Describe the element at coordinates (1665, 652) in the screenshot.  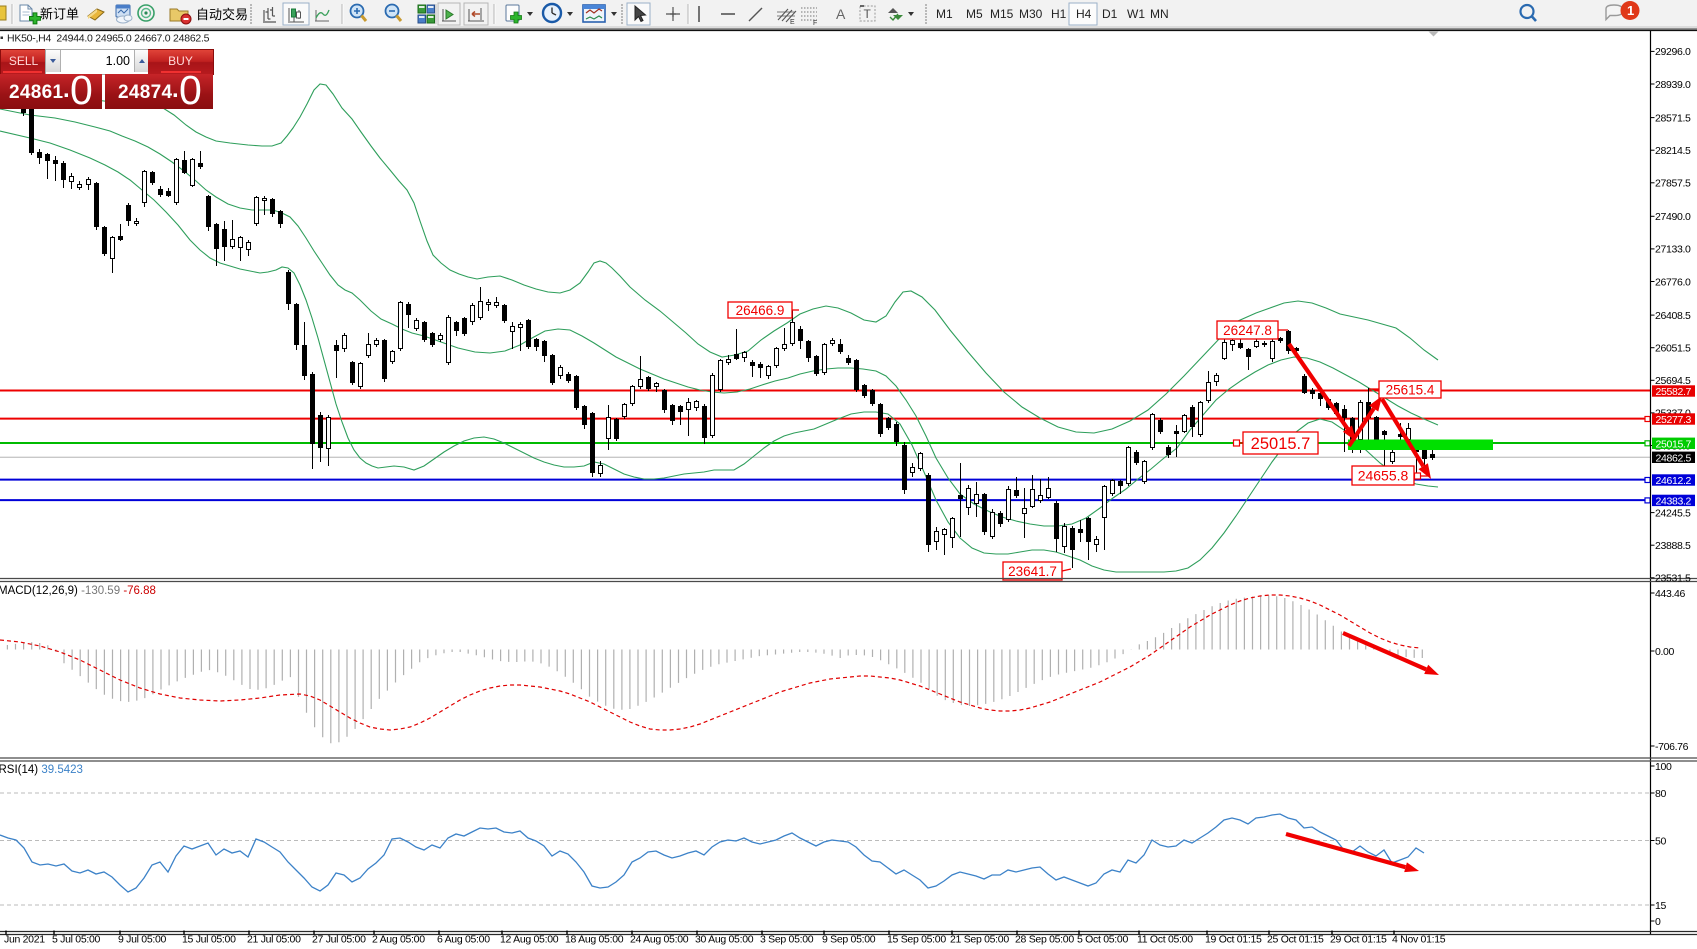
I see `svg-text: 0.00` at that location.